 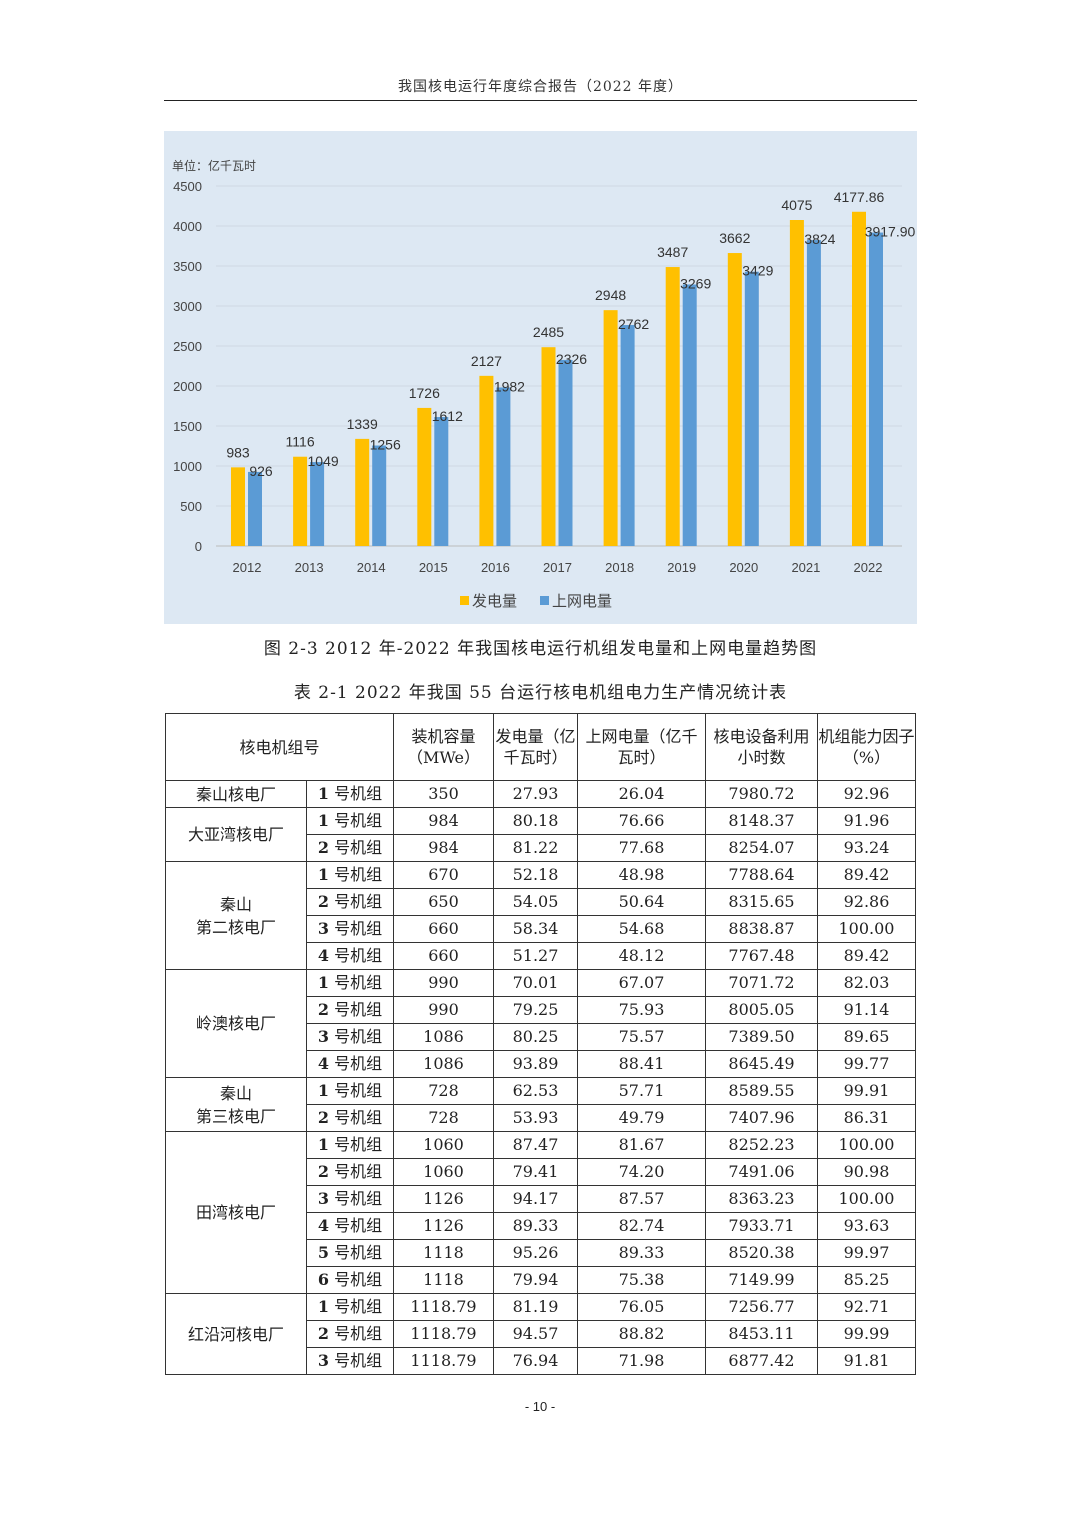 I want to click on header-rule, so click(x=540, y=100).